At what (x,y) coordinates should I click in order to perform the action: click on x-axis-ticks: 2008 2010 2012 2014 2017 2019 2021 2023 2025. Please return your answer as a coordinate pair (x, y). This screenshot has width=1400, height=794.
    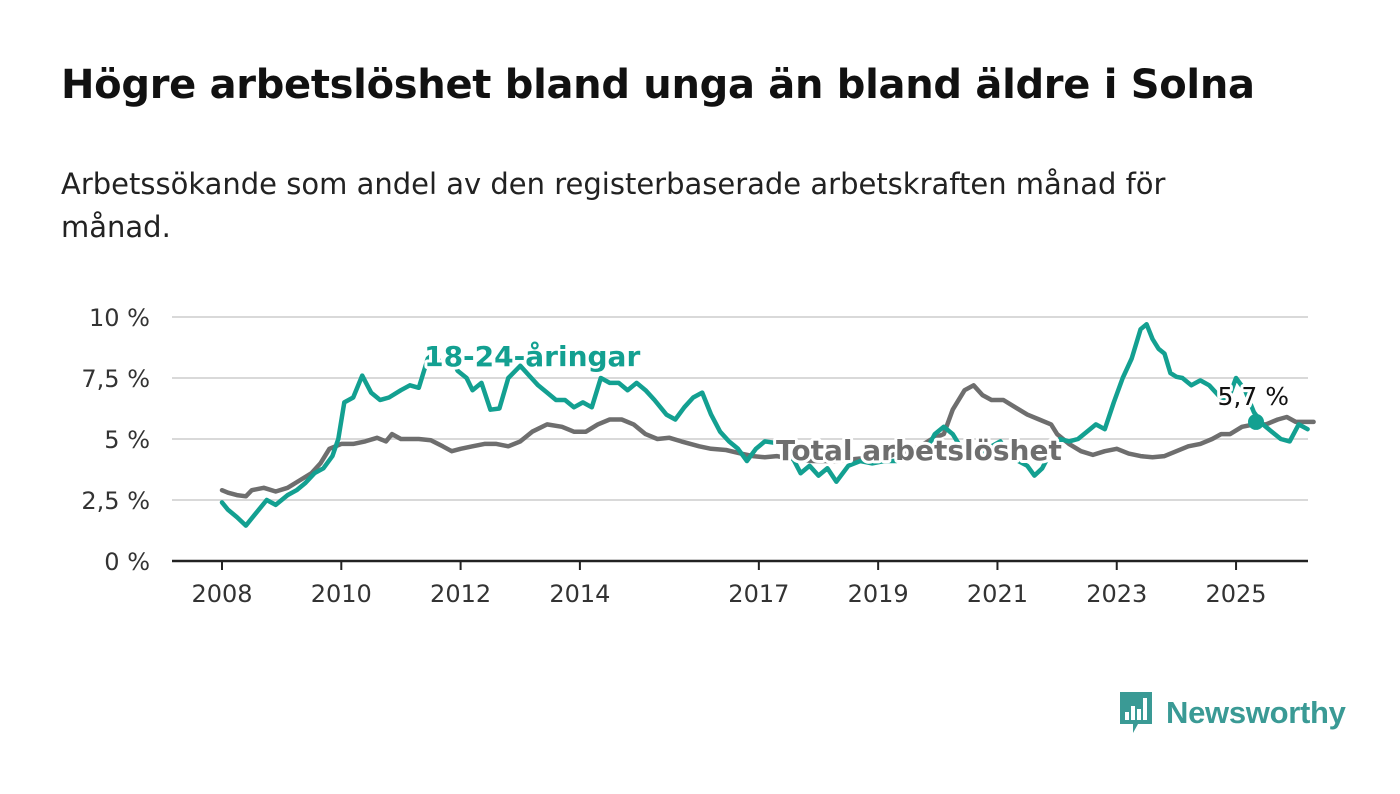
    Looking at the image, I should click on (729, 584).